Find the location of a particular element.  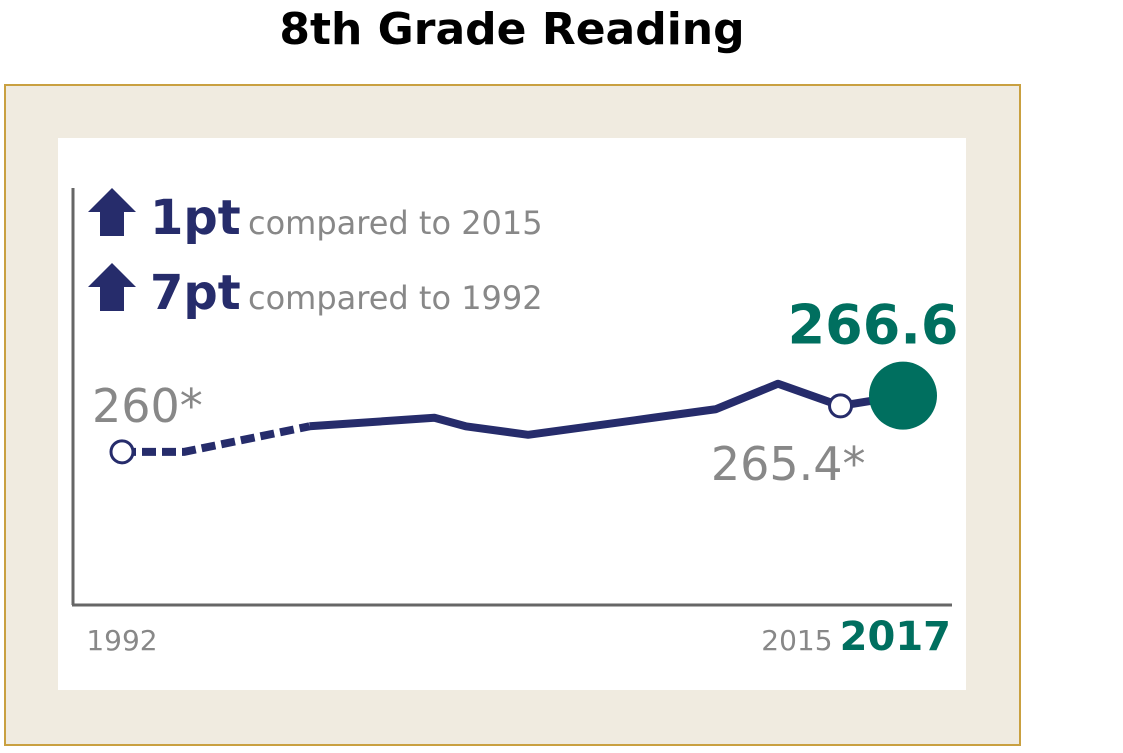

value-label: 266.6 is located at coordinates (873, 325).